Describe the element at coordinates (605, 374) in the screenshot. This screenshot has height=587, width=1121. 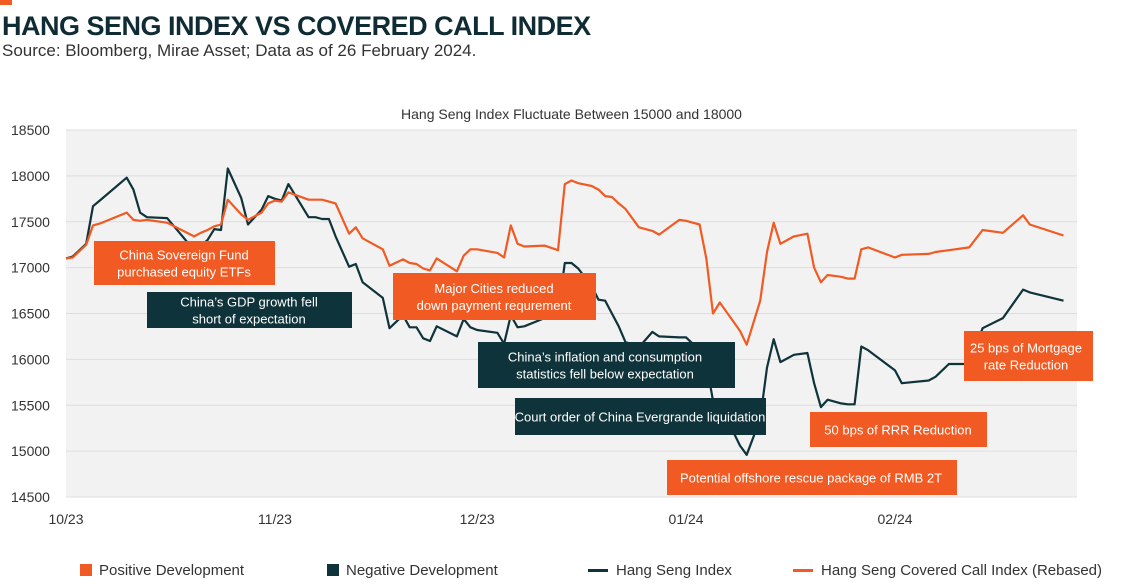
I see `annotation-label: statistics fell below expectation` at that location.